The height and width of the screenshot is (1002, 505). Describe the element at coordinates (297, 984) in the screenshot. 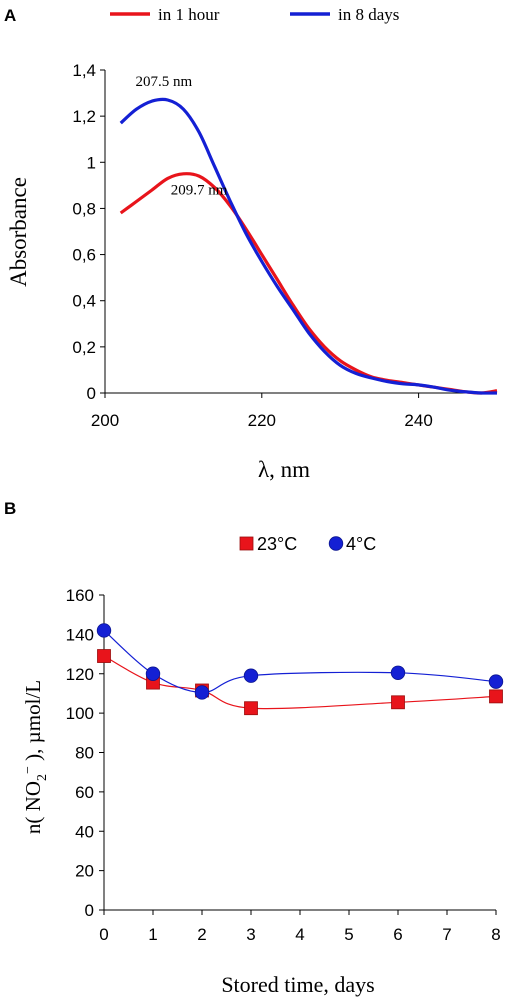

I see `x-axis-label-b: Stored time, days` at that location.